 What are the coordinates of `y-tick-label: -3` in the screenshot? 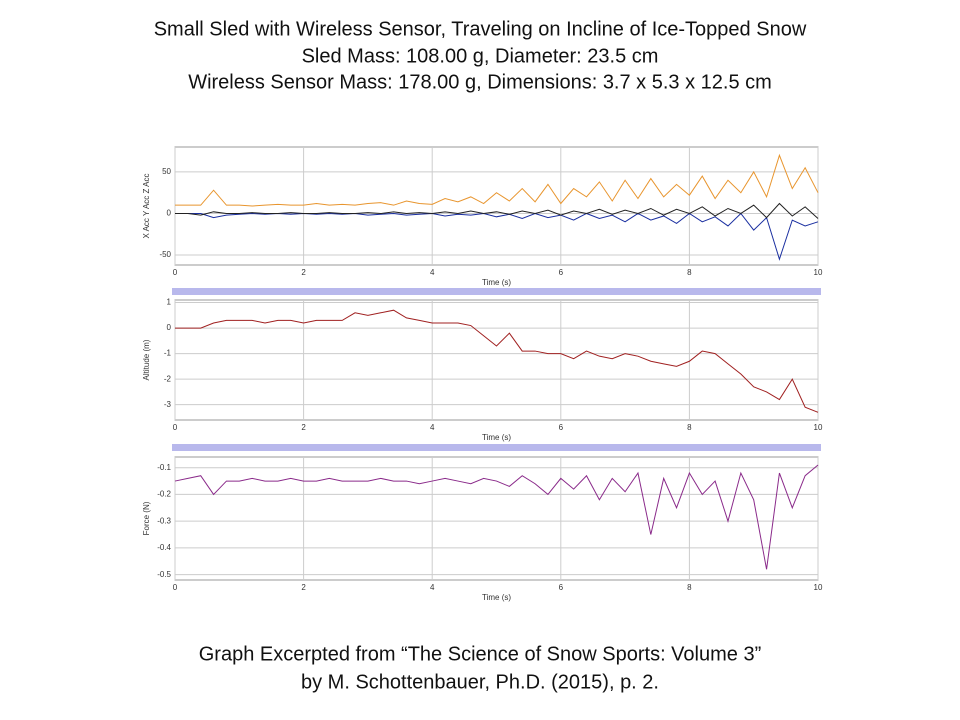 It's located at (168, 404).